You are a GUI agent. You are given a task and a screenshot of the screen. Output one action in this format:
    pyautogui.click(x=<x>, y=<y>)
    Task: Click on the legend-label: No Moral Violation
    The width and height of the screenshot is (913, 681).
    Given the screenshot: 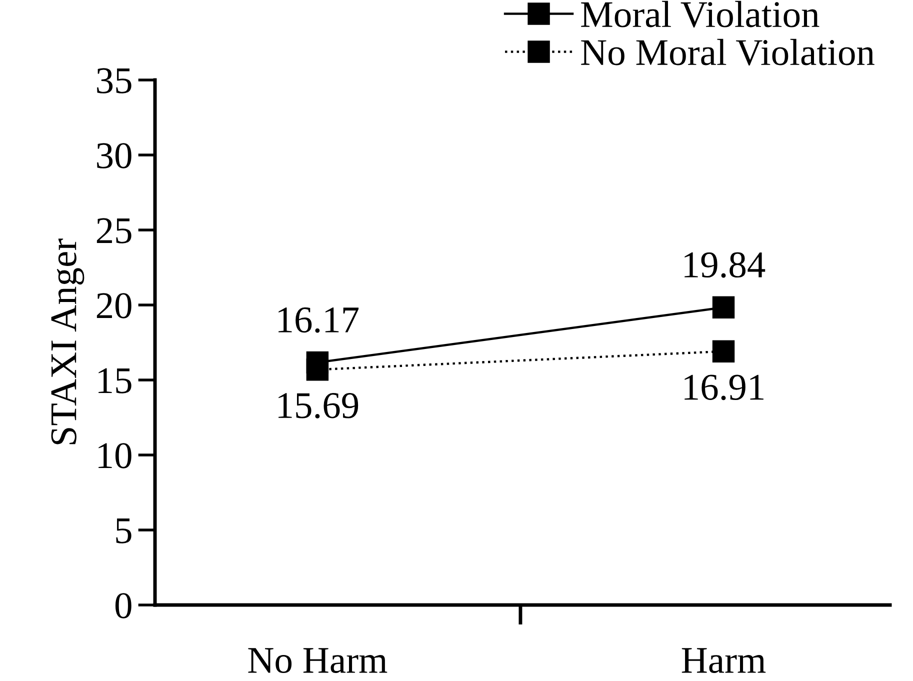 What is the action you would take?
    pyautogui.click(x=727, y=52)
    